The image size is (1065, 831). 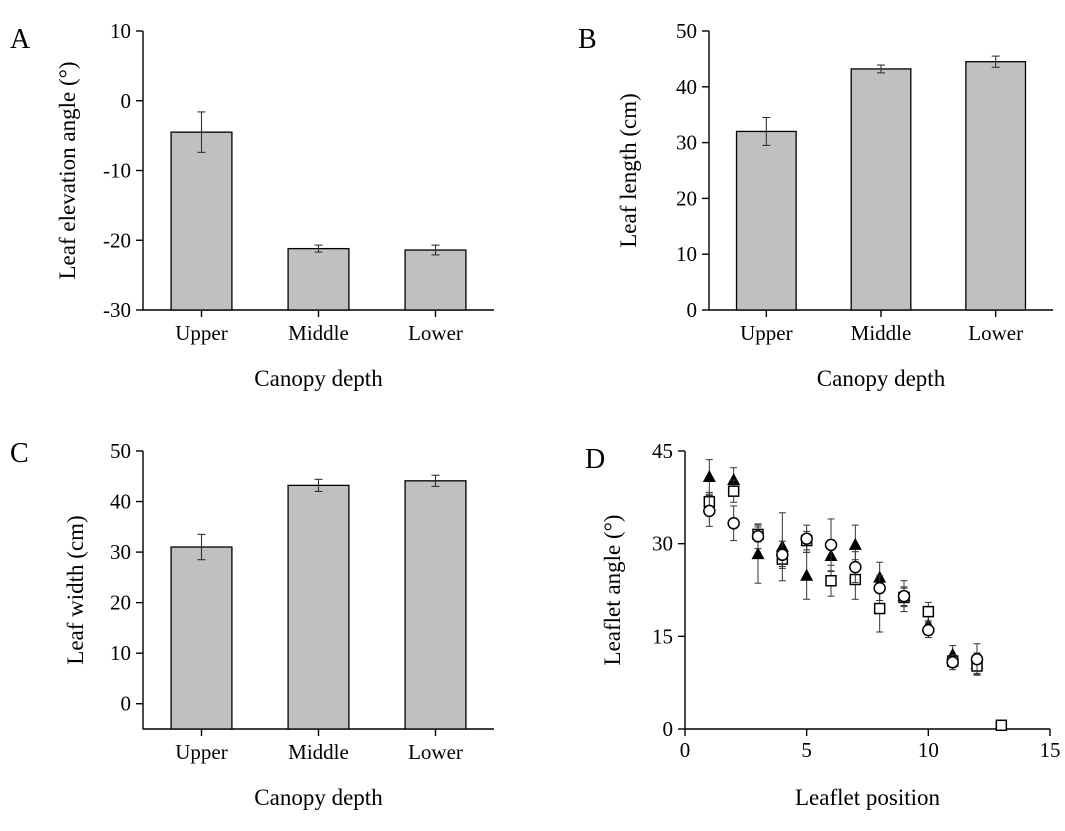 What do you see at coordinates (19, 453) in the screenshot?
I see `panel-letter: C` at bounding box center [19, 453].